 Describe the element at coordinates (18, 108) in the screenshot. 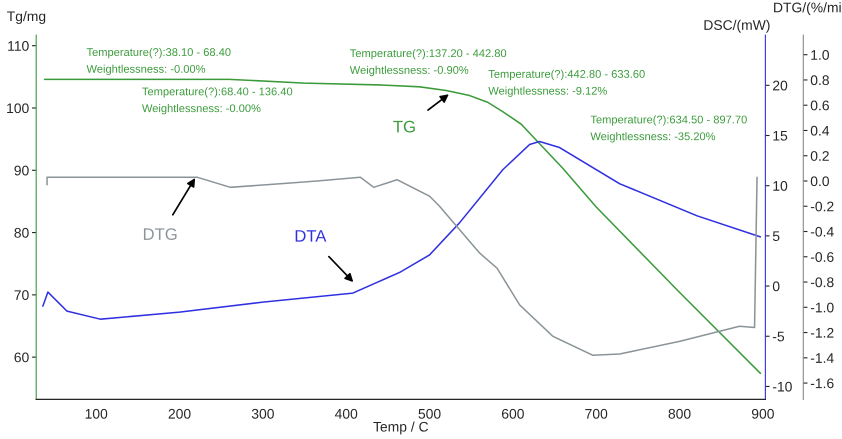

I see `y-tick-label: 100` at that location.